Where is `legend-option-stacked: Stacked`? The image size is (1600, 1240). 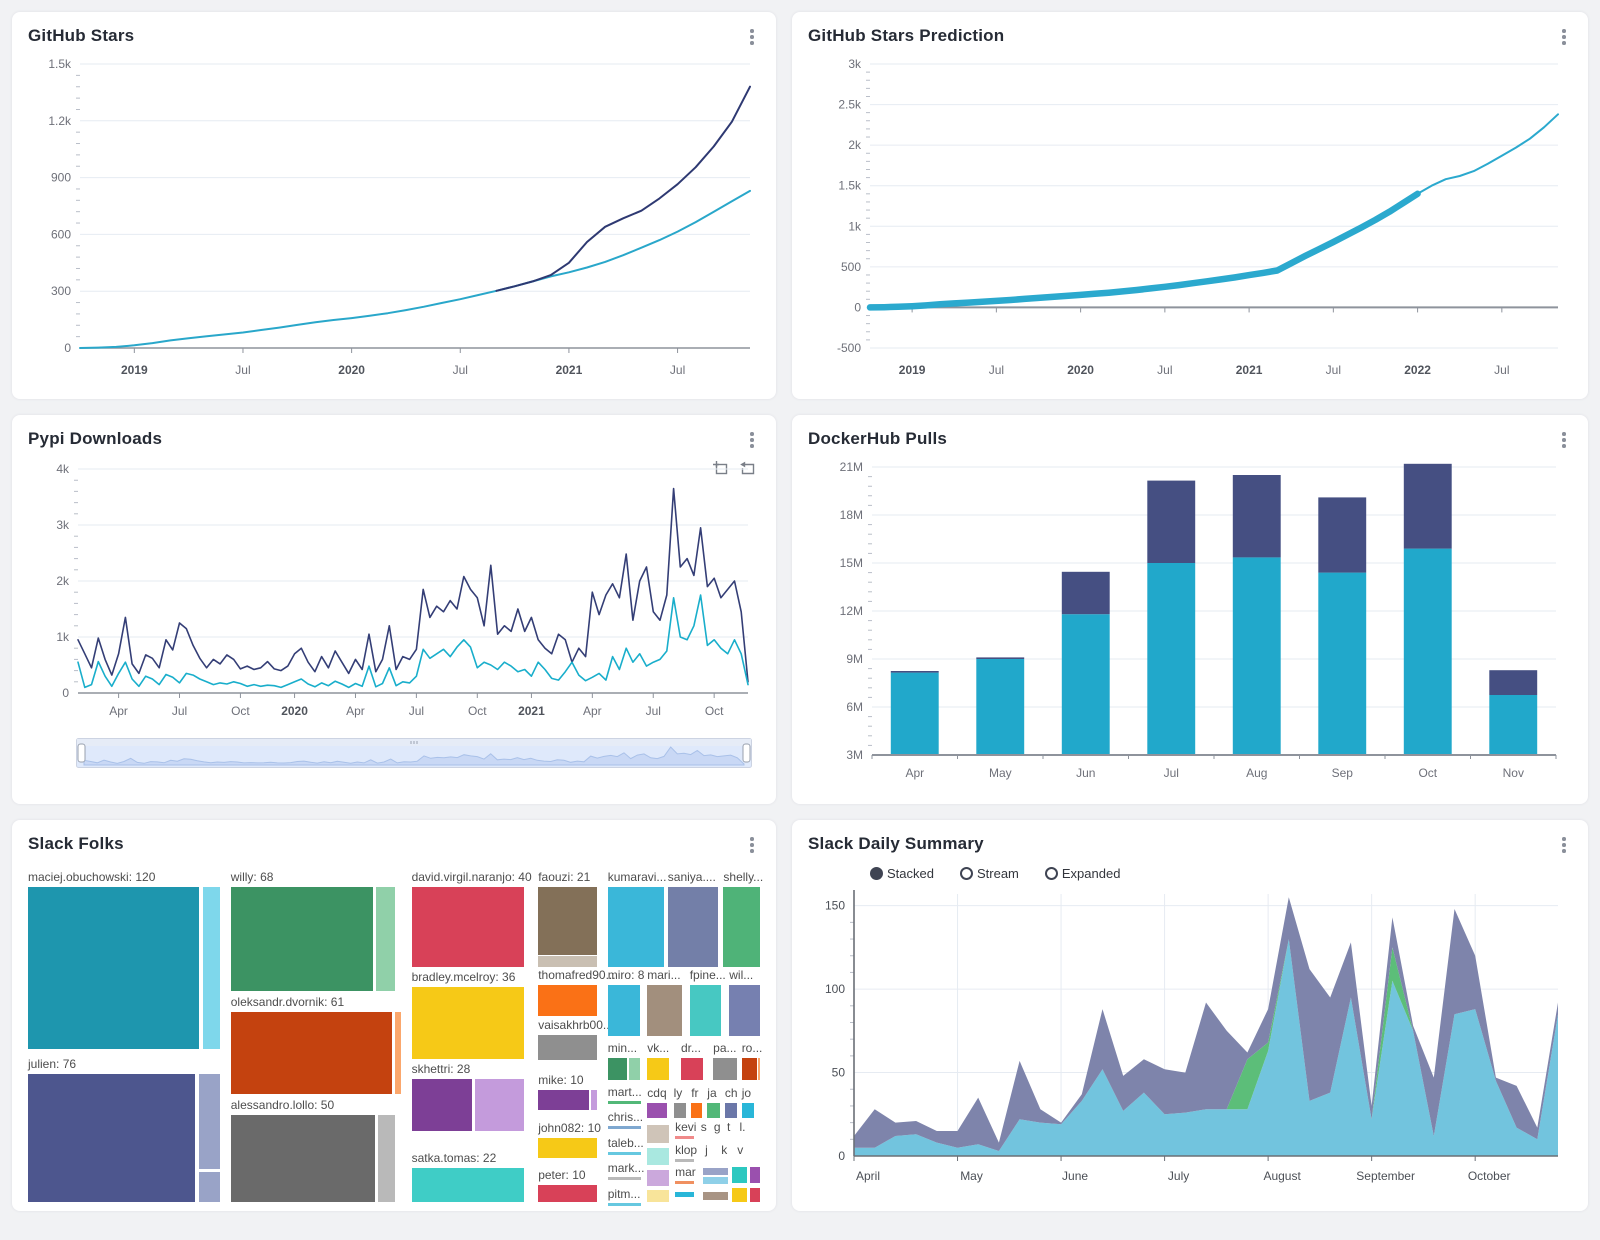 legend-option-stacked: Stacked is located at coordinates (902, 873).